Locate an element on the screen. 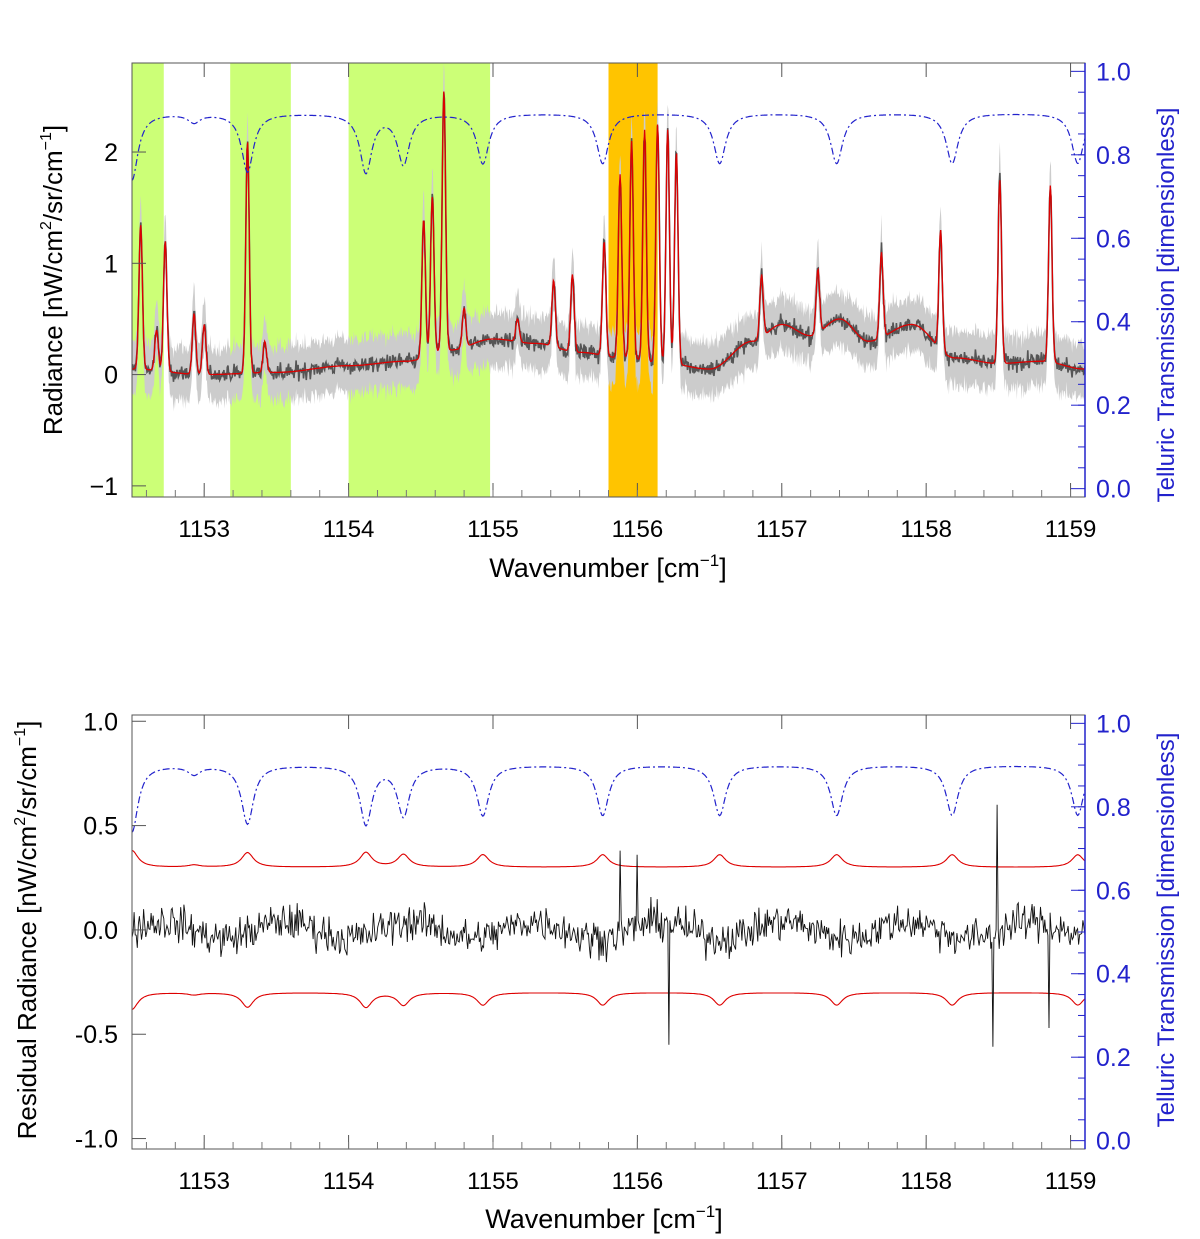 This screenshot has height=1239, width=1200. bottom-y2-tick-label: 1.0 is located at coordinates (1113, 724).